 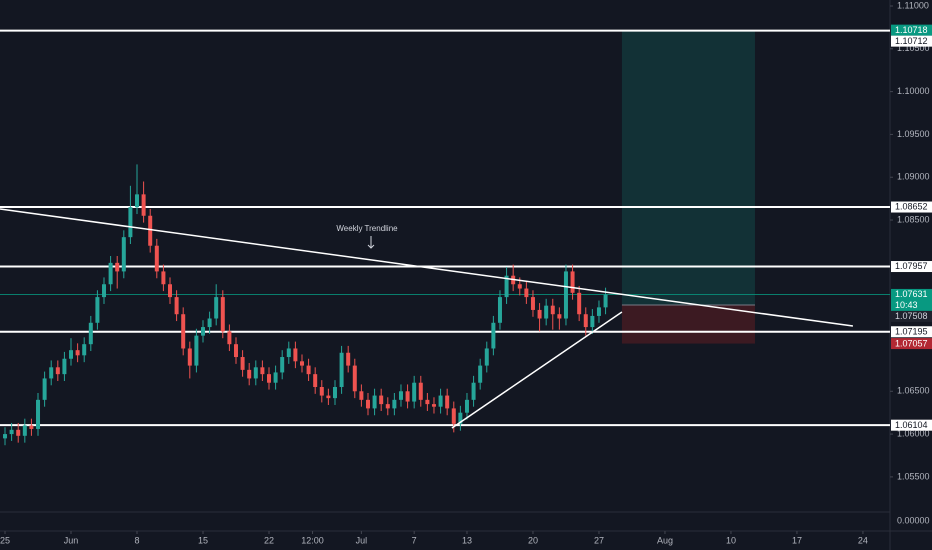 I want to click on y-tick-label: 1.10000, so click(x=913, y=91).